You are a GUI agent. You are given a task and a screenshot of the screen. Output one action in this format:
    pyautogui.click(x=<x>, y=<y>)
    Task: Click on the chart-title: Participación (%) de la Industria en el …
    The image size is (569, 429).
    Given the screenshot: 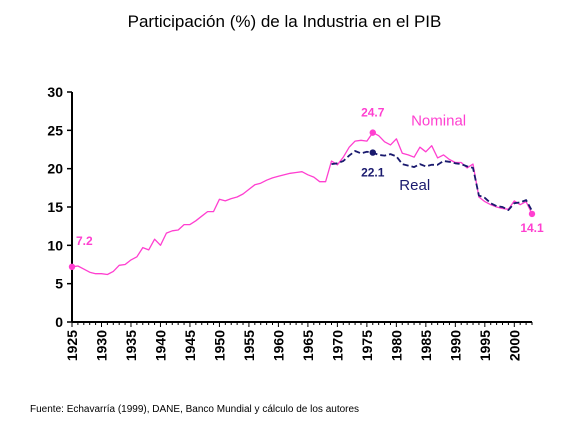 What is the action you would take?
    pyautogui.click(x=284, y=21)
    